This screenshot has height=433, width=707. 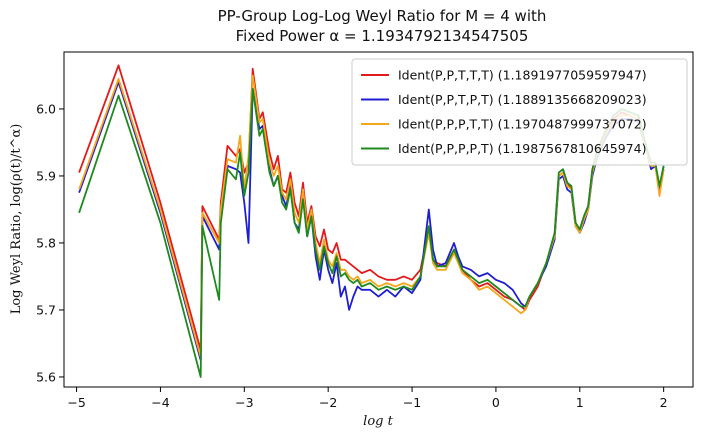 What do you see at coordinates (522, 148) in the screenshot?
I see `legend-label: Ident(P,P,P,P,T) (1.1987567810645974)` at bounding box center [522, 148].